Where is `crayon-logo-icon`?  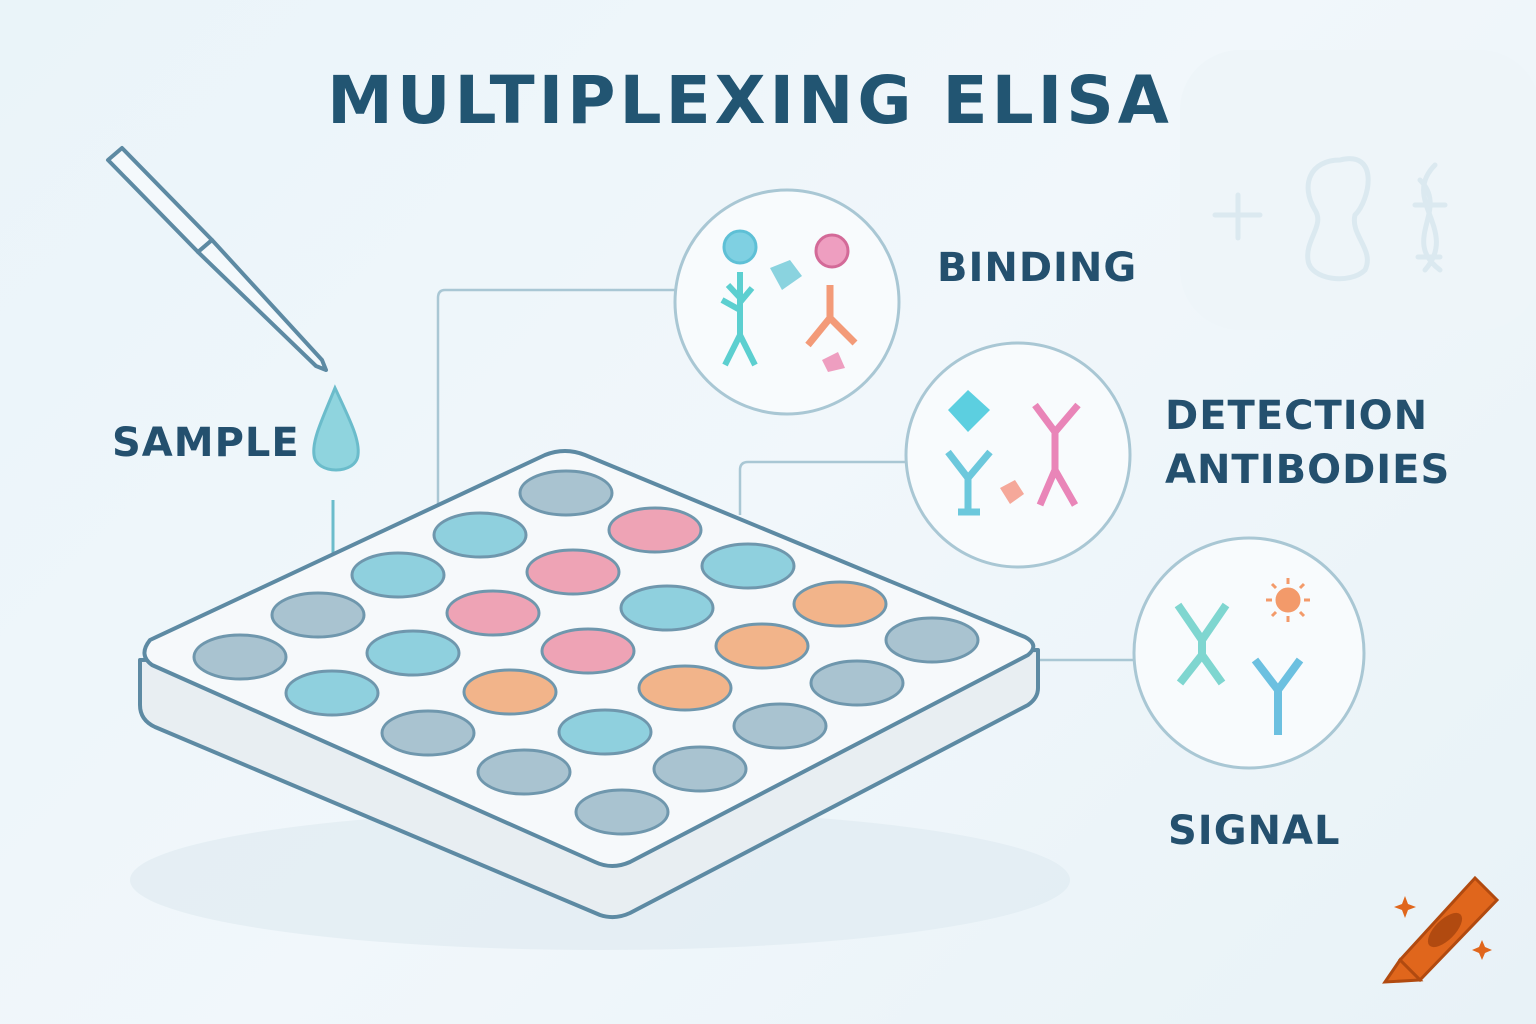 crayon-logo-icon is located at coordinates (1441, 929).